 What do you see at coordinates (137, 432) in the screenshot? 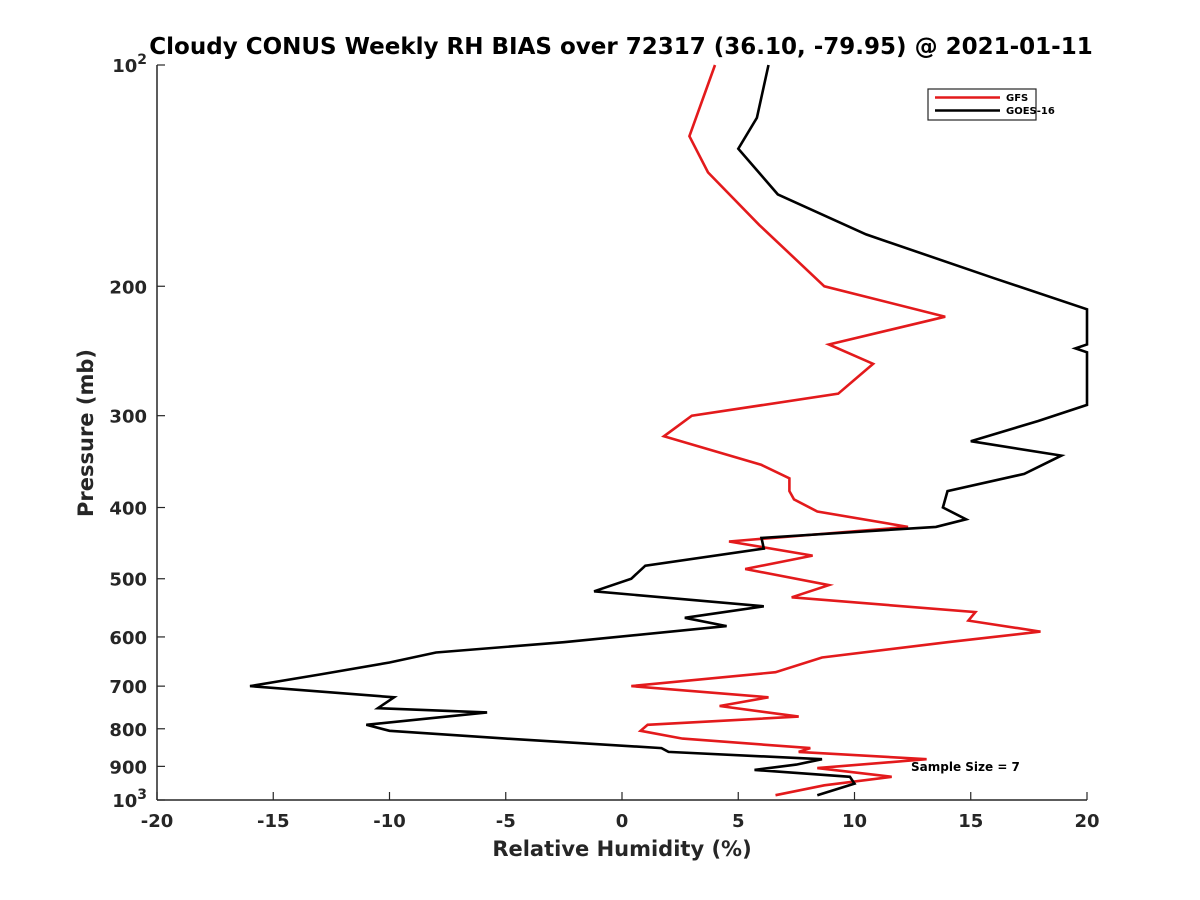
I see `y-ticks: 10² 200 300 400 500 600 700 800 900 10³` at bounding box center [137, 432].